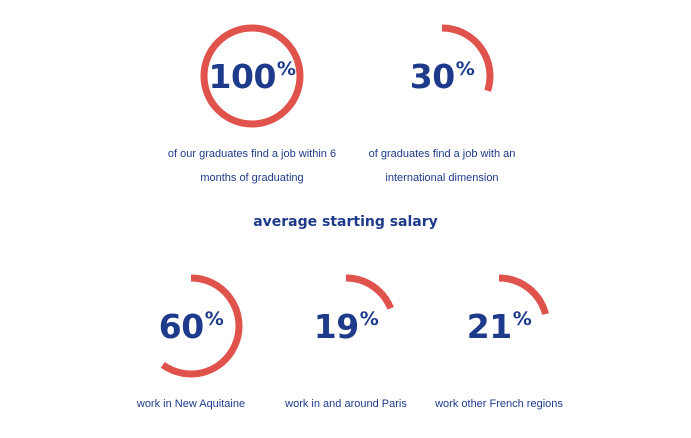  Describe the element at coordinates (489, 326) in the screenshot. I see `stat-number: 21` at that location.